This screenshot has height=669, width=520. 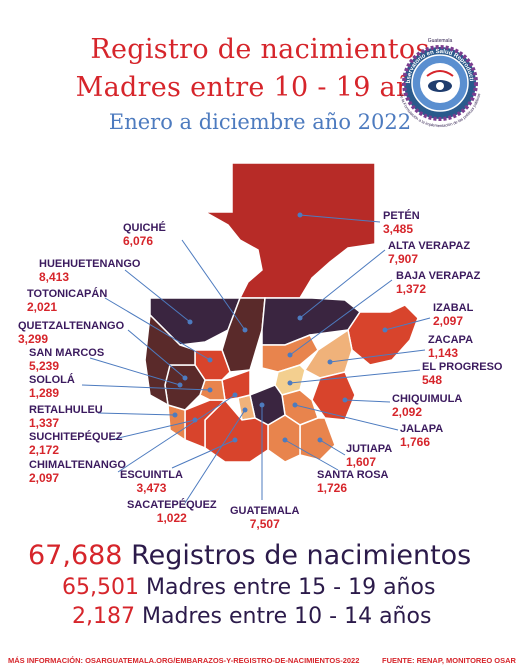 What do you see at coordinates (172, 512) in the screenshot?
I see `label-sacatepequez: SACATEPÉQUEZ 1,022` at bounding box center [172, 512].